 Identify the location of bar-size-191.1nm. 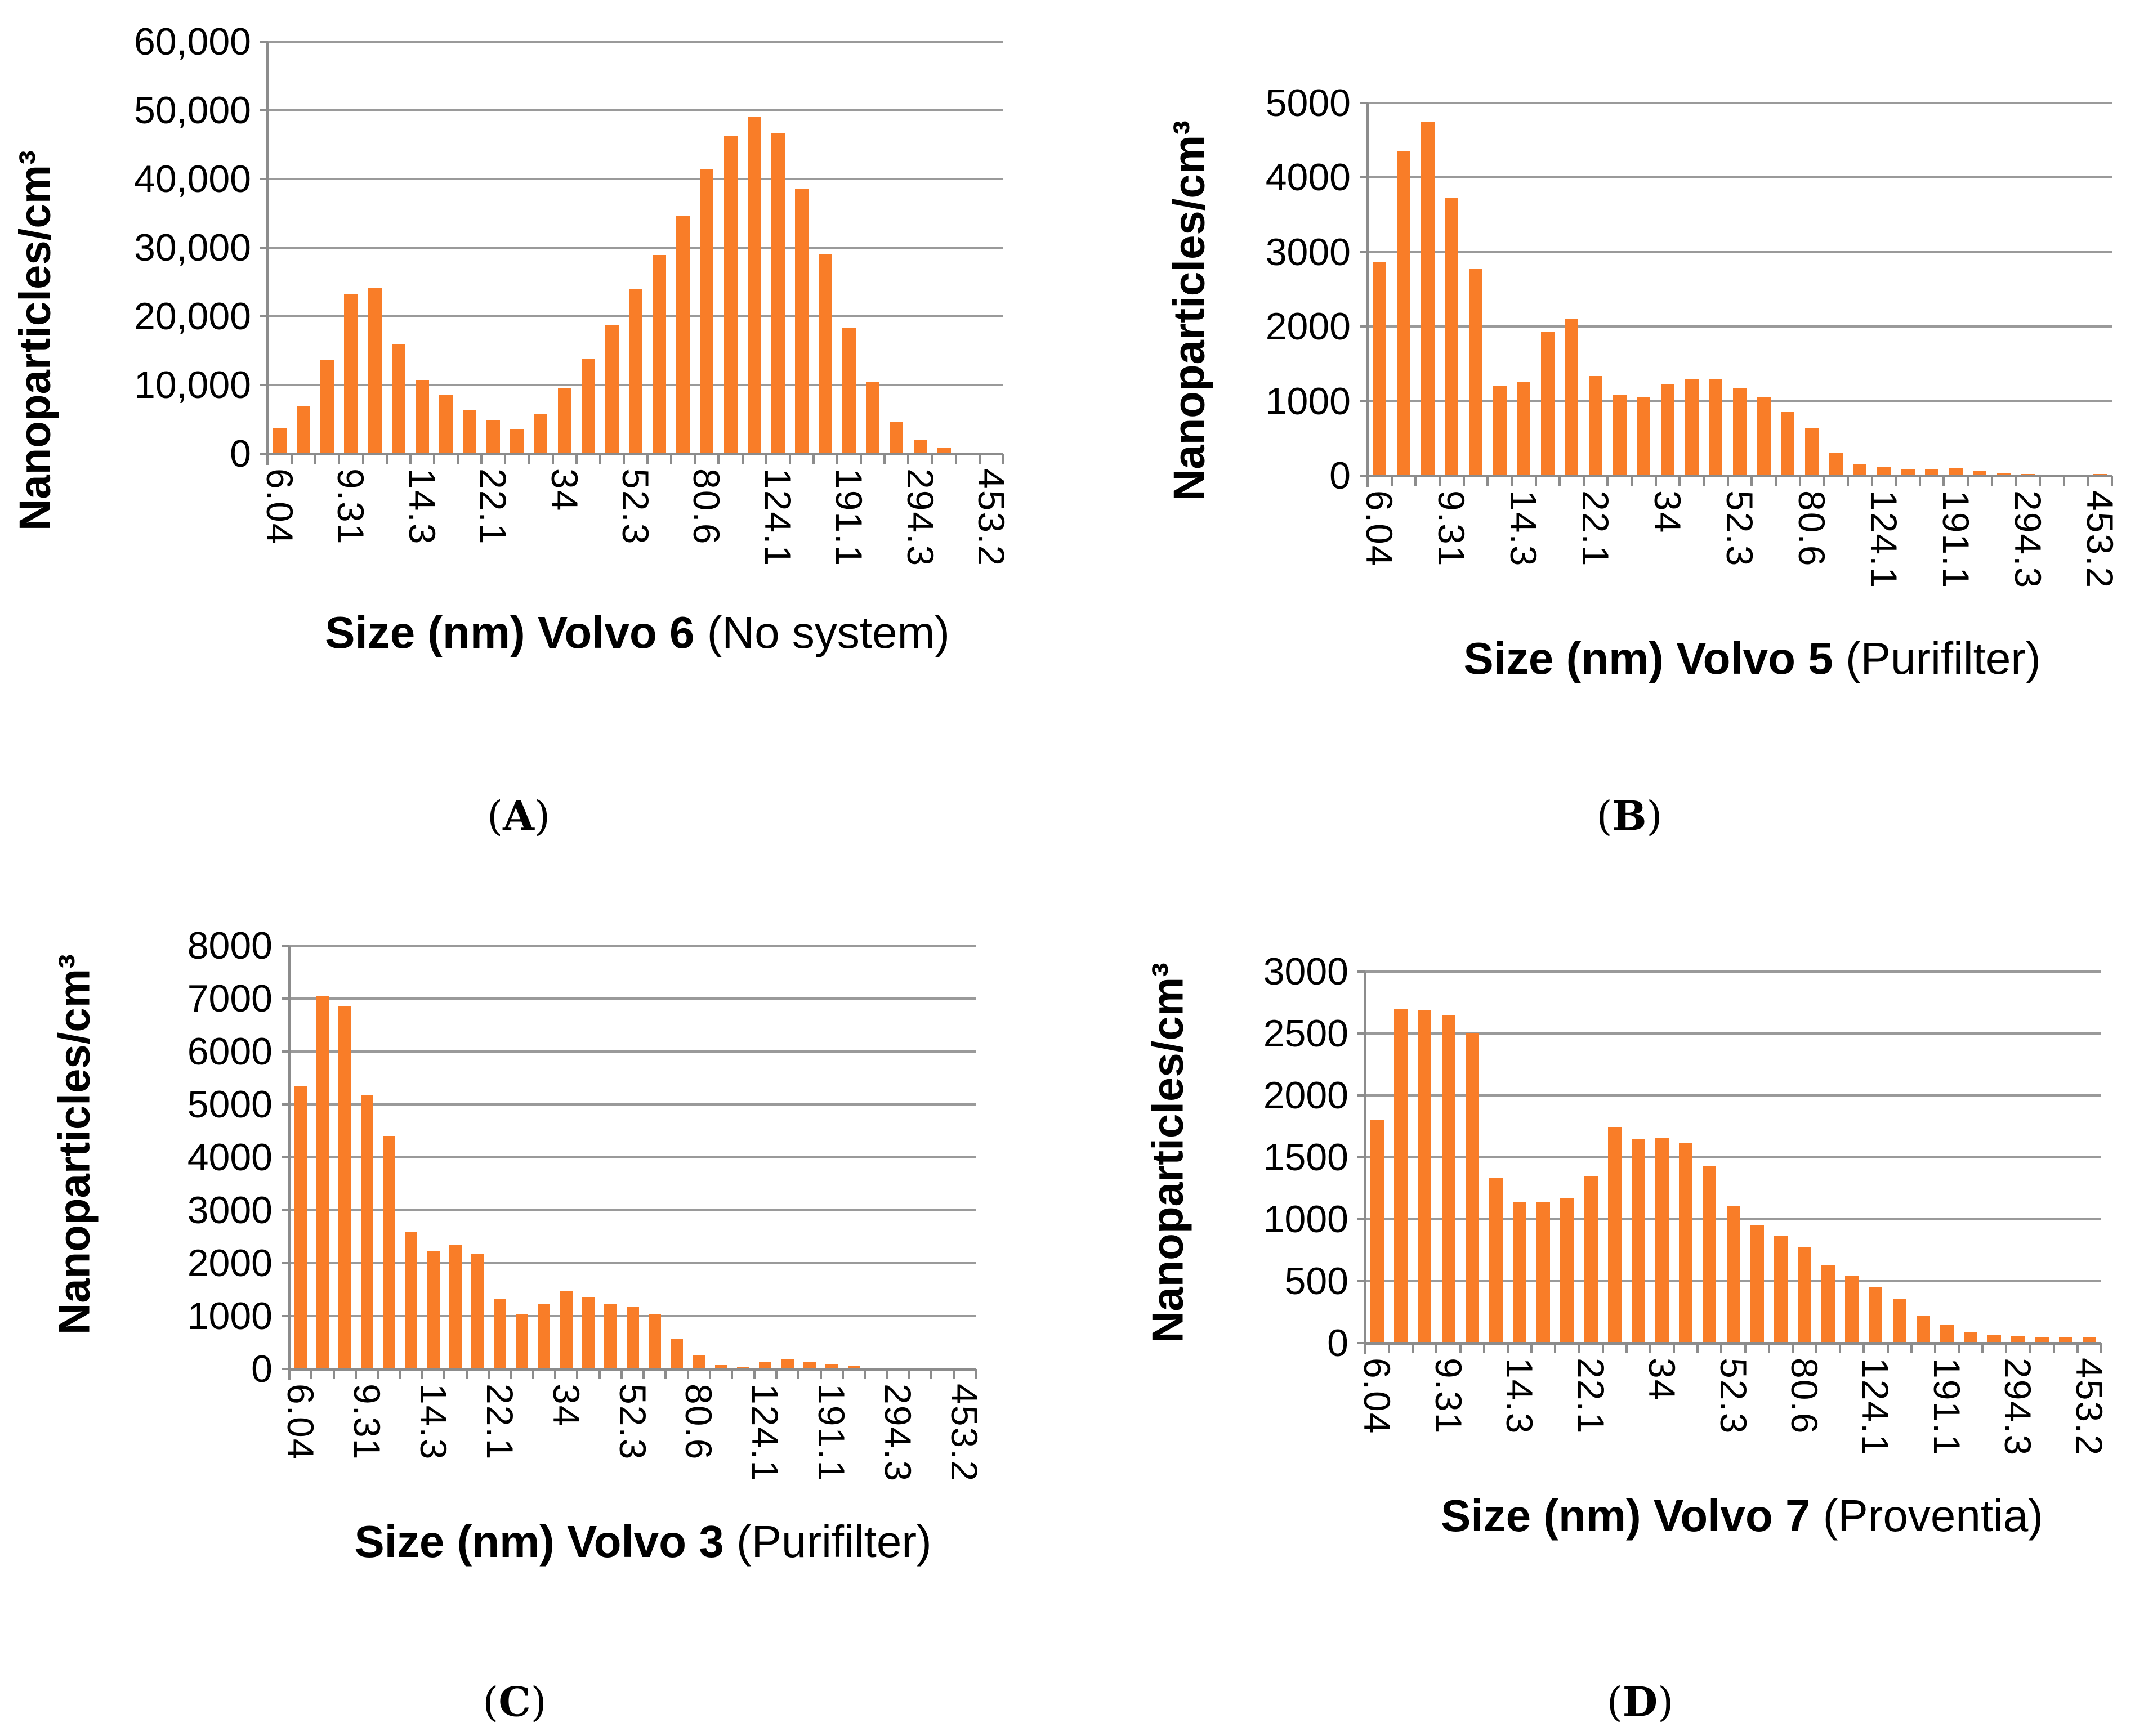
(831, 1366).